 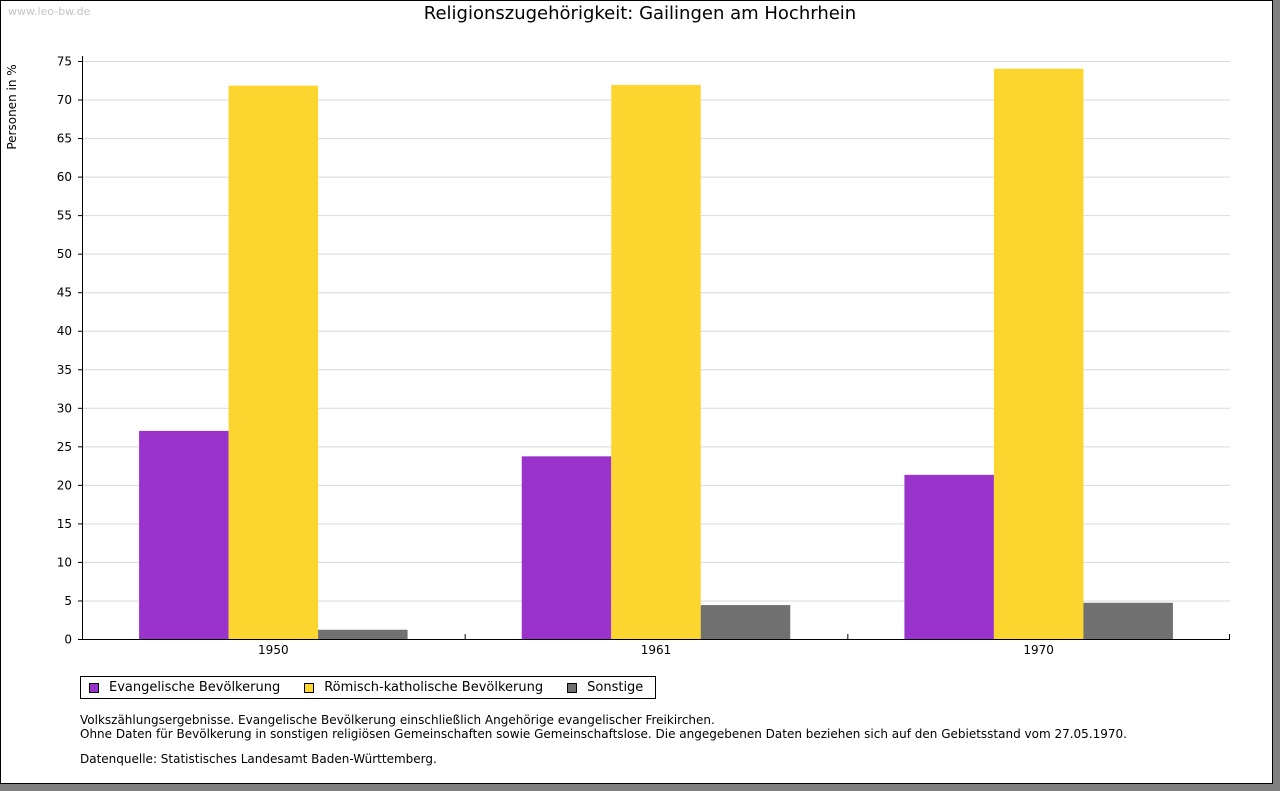 I want to click on y-tick-label: 30, so click(x=64, y=408).